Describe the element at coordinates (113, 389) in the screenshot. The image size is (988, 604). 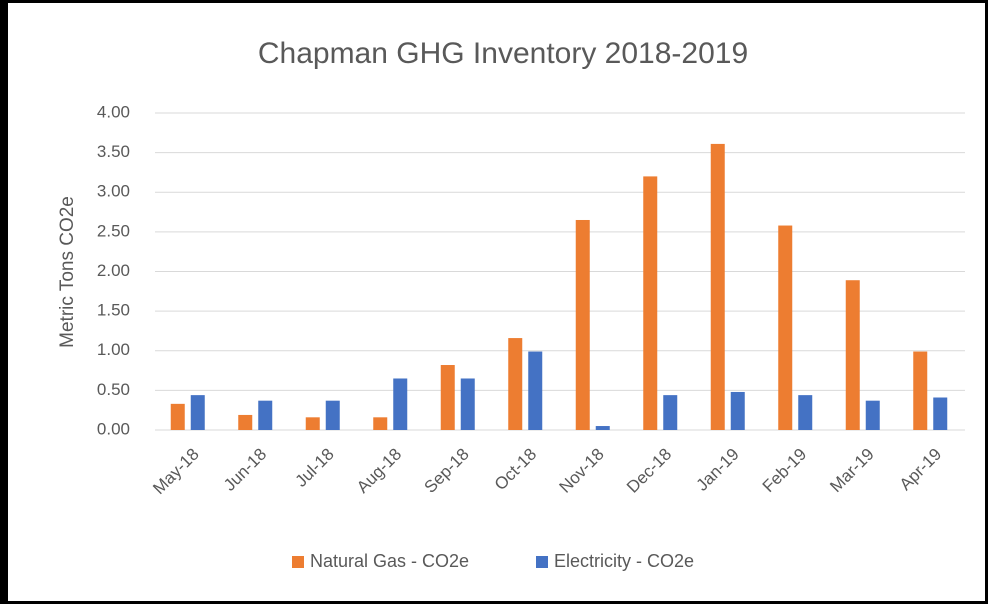
I see `y-tick-label: 0.50` at that location.